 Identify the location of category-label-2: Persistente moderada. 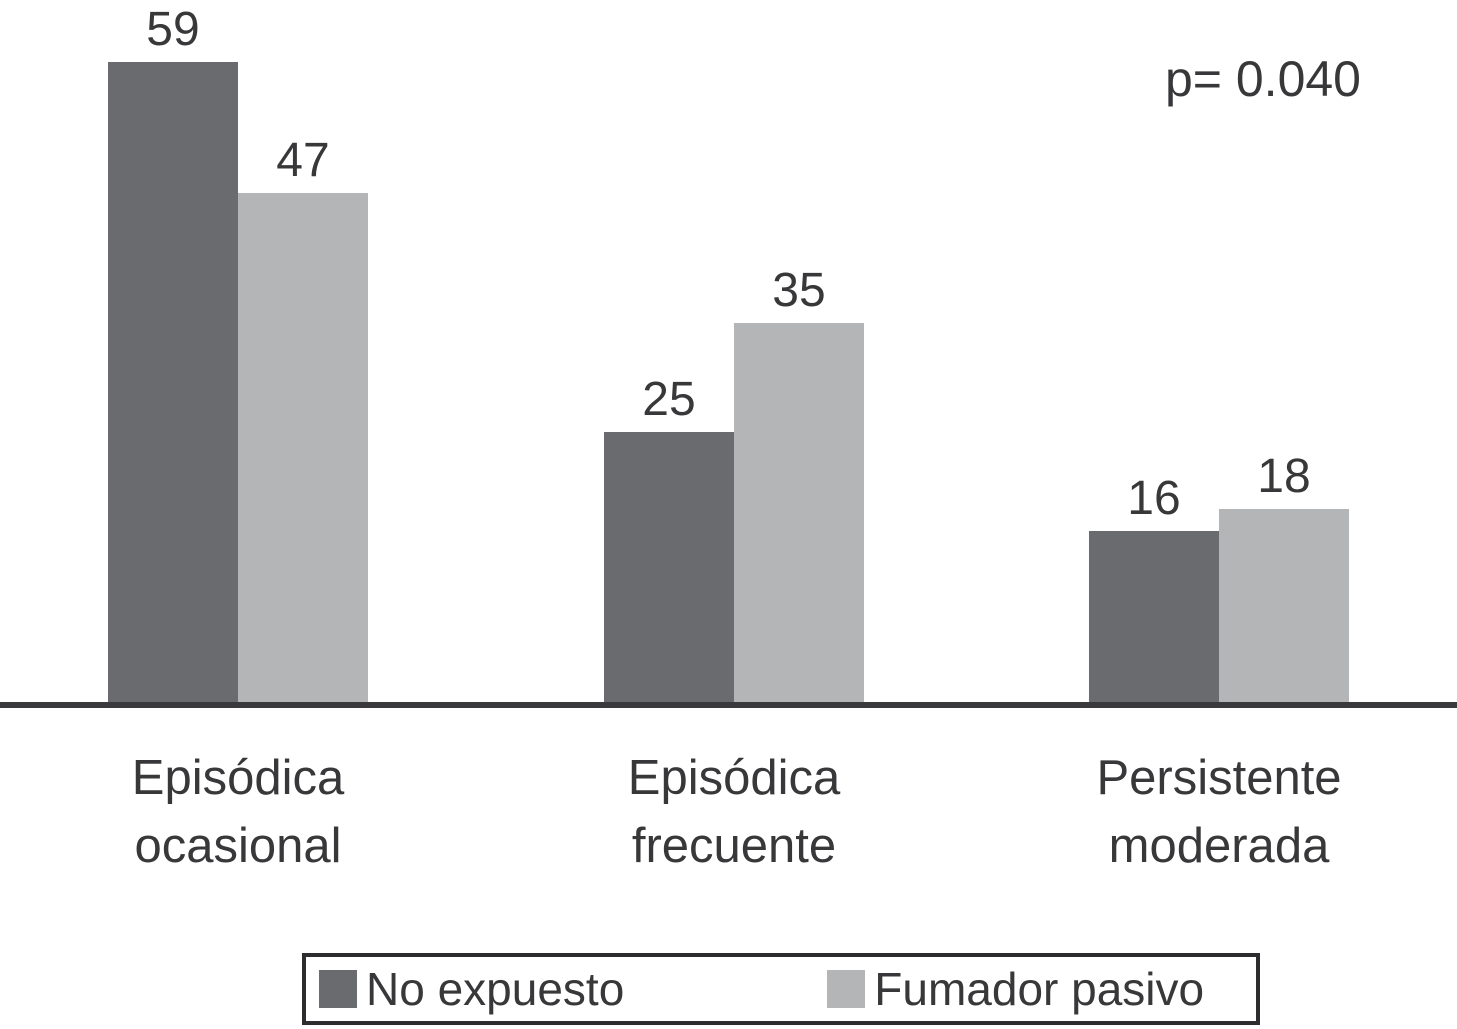
(1219, 812).